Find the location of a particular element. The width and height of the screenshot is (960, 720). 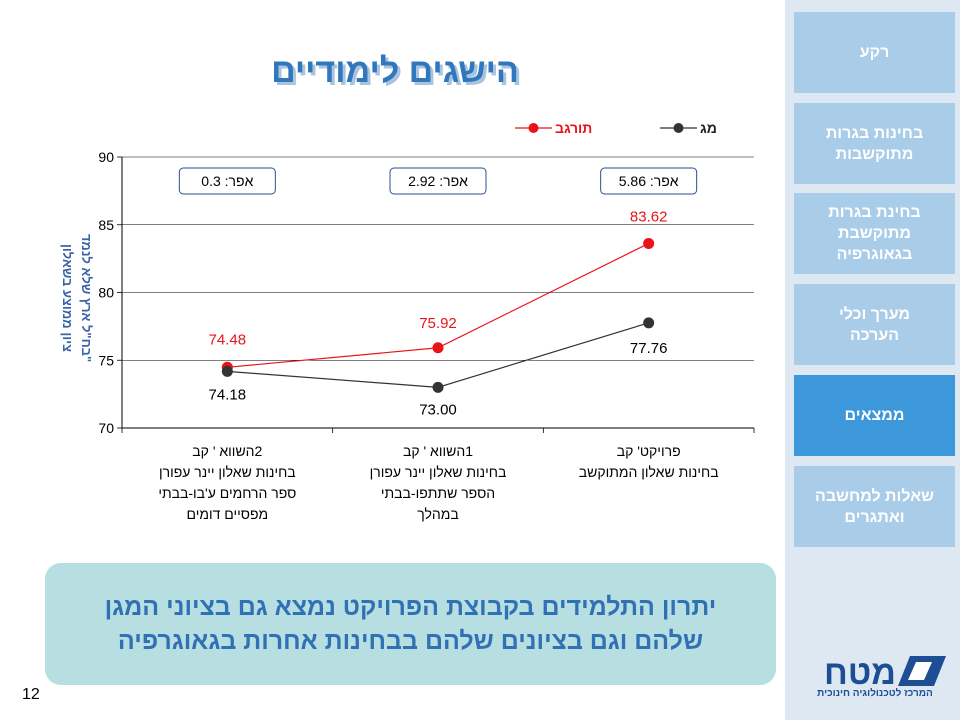

mateh-logo: מטח המרכז לטכנולוגיה חינוכית is located at coordinates (875, 679).